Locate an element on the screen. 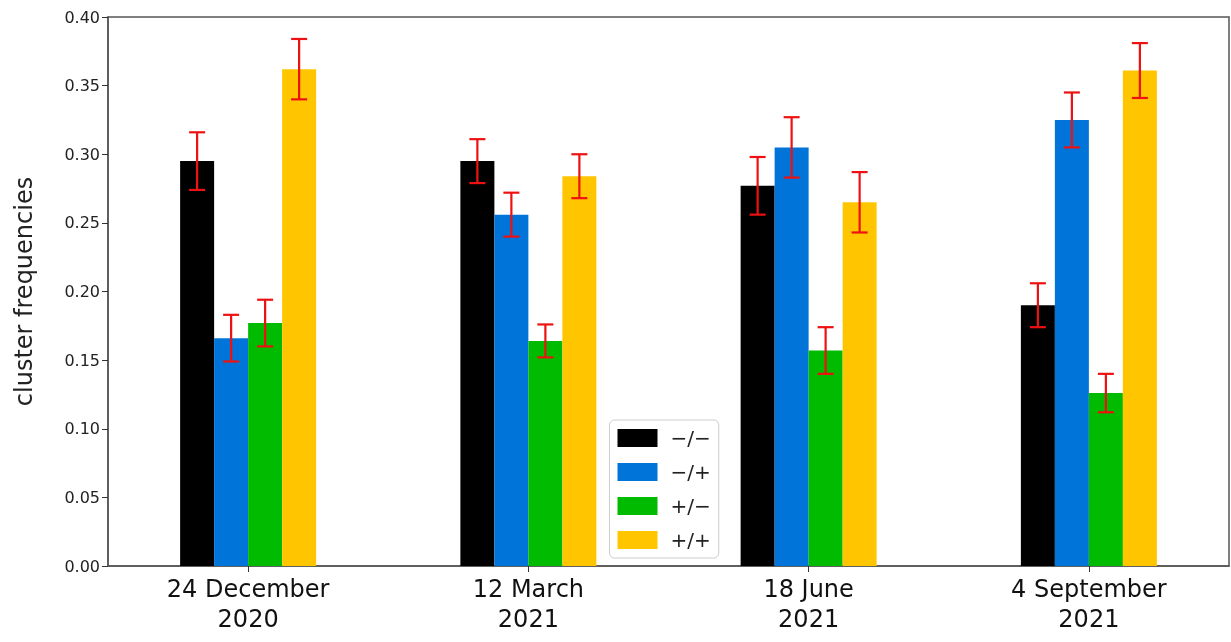  legend-label: −/− is located at coordinates (690, 438).